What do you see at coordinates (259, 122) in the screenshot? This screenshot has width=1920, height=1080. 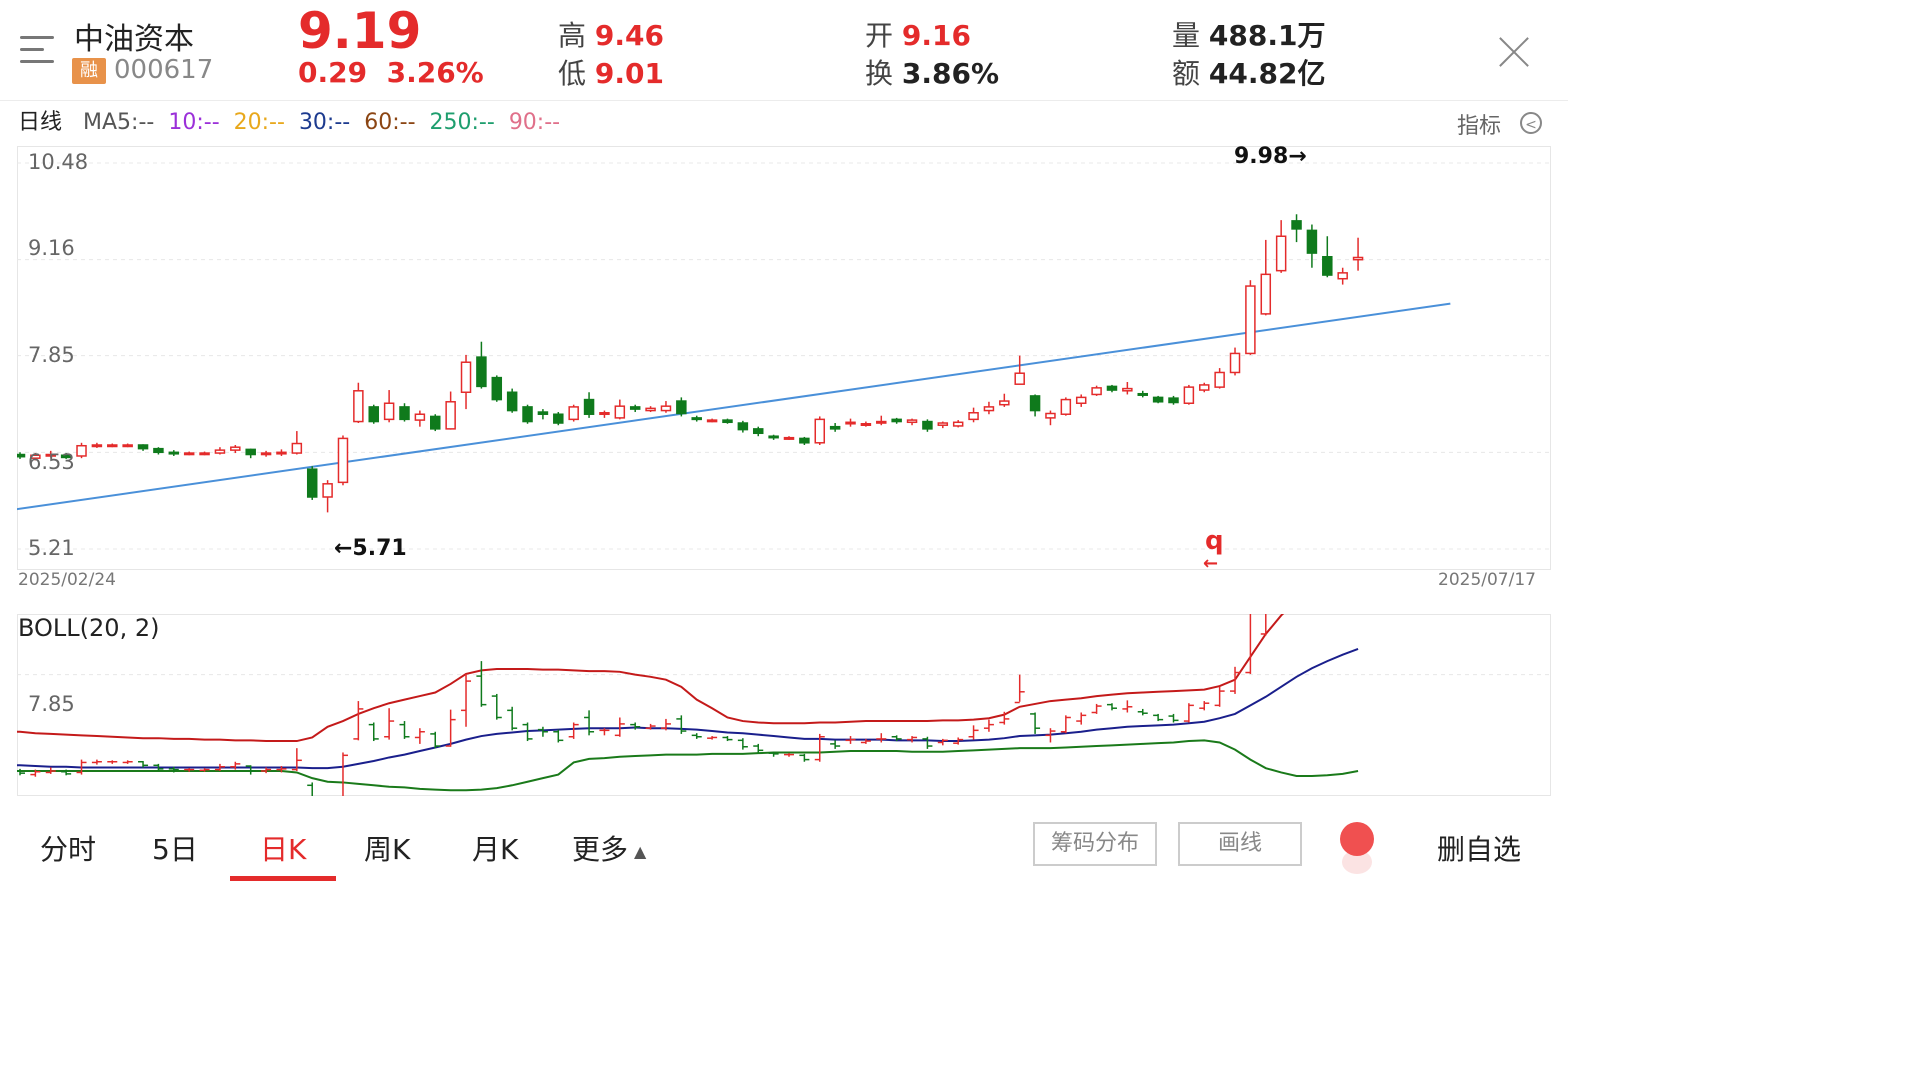 I see `ma-item-2: 20:--` at bounding box center [259, 122].